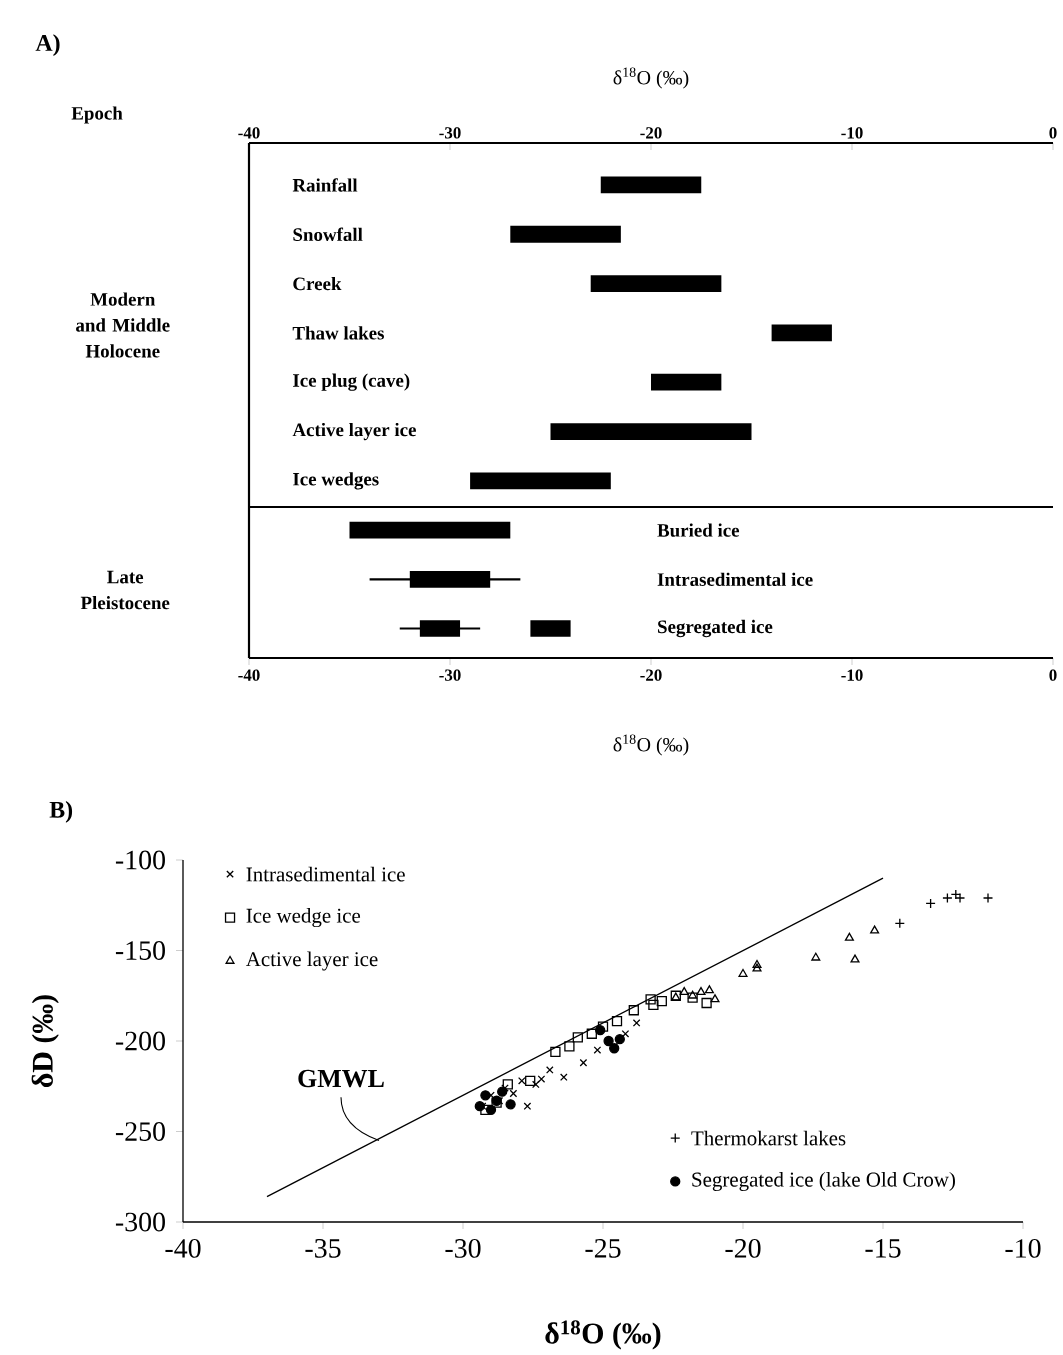 This screenshot has height=1355, width=1063. I want to click on legend-label: Segregated ice (lake Old Crow), so click(823, 1181).